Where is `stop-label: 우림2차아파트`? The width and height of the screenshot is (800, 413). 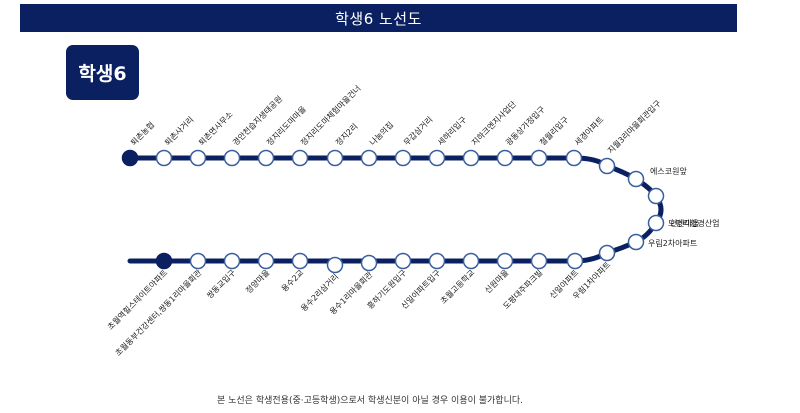 stop-label: 우림2차아파트 is located at coordinates (672, 243).